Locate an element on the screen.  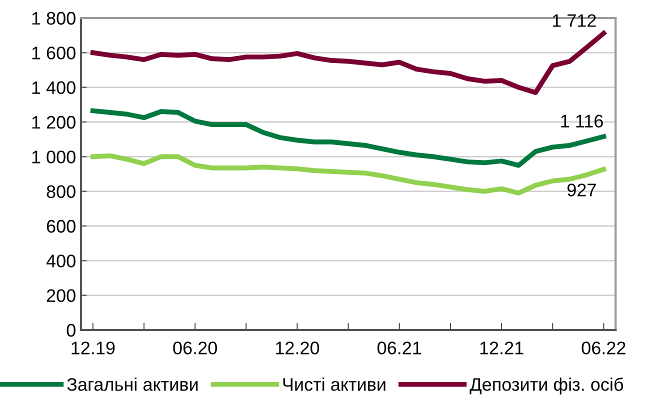
y-tick-label: 0 is located at coordinates (71, 330).